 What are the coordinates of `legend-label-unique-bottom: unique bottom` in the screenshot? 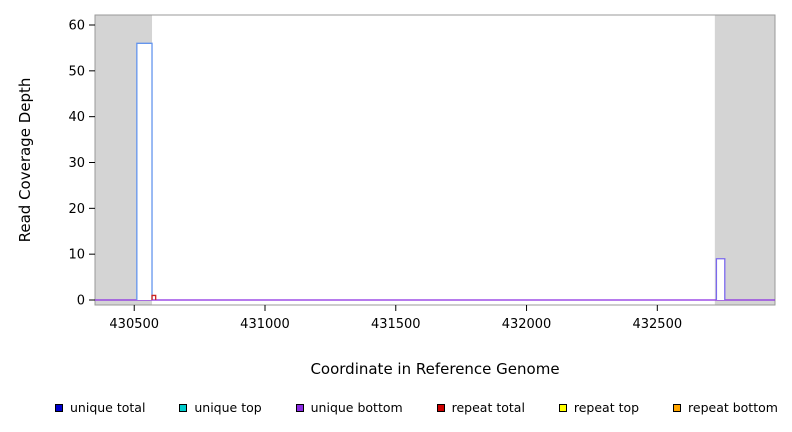 It's located at (356, 407).